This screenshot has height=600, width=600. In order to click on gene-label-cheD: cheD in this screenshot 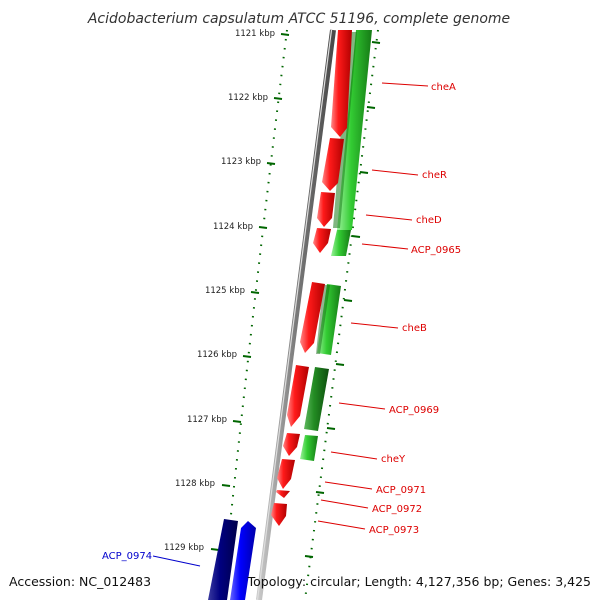, I will do `click(429, 220)`.